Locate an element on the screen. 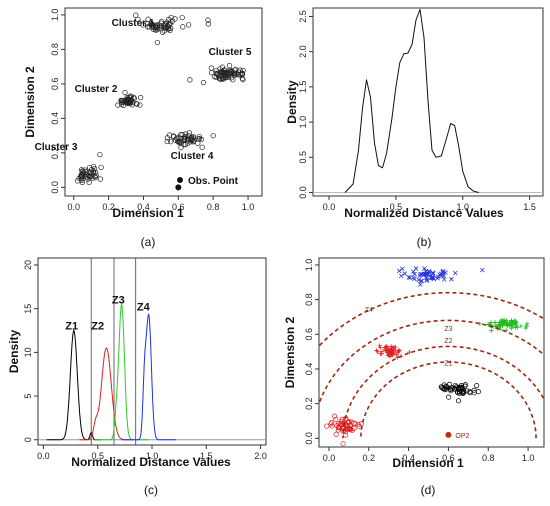 This screenshot has width=550, height=506. x-axis-label: Dimension 1 is located at coordinates (148, 213).